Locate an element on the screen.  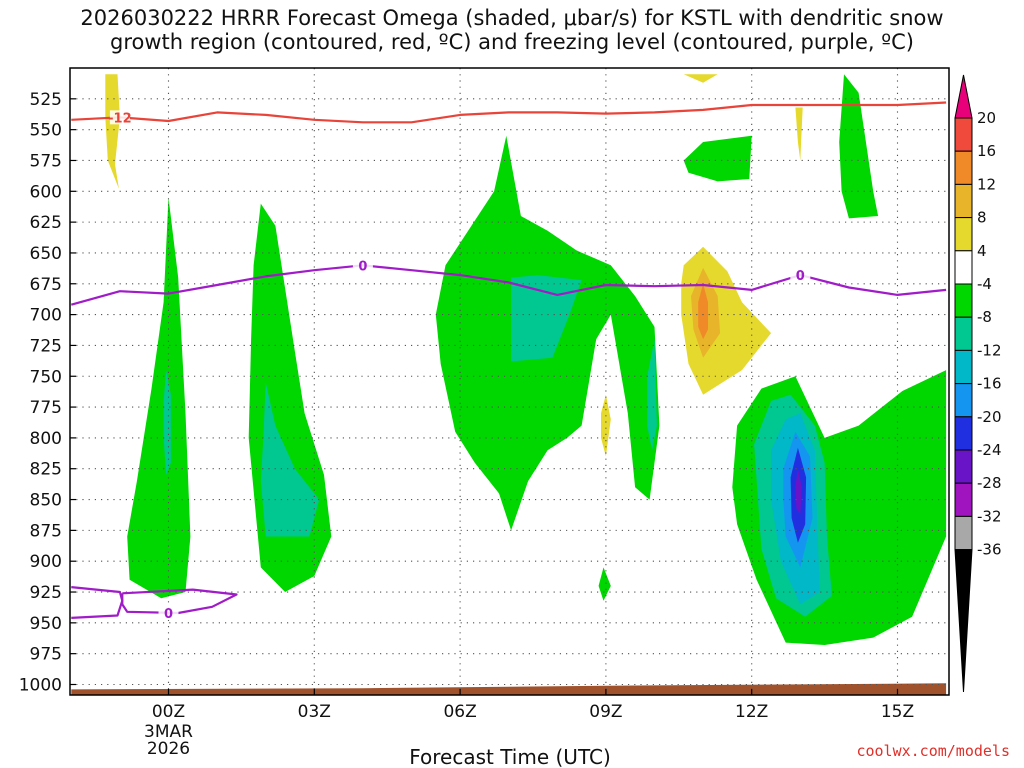
contour-label-3: 0 is located at coordinates (168, 614).